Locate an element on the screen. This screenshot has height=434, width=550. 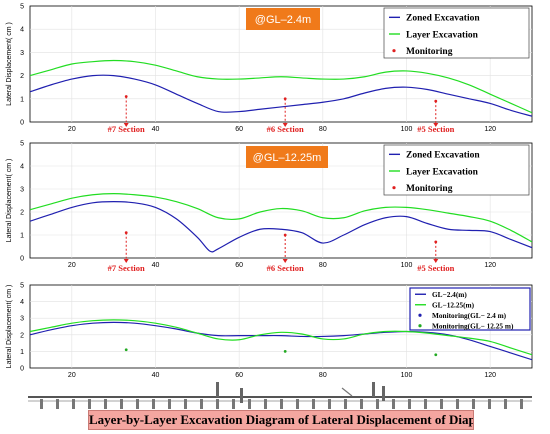
depth-tag-box is located at coordinates (283, 19).